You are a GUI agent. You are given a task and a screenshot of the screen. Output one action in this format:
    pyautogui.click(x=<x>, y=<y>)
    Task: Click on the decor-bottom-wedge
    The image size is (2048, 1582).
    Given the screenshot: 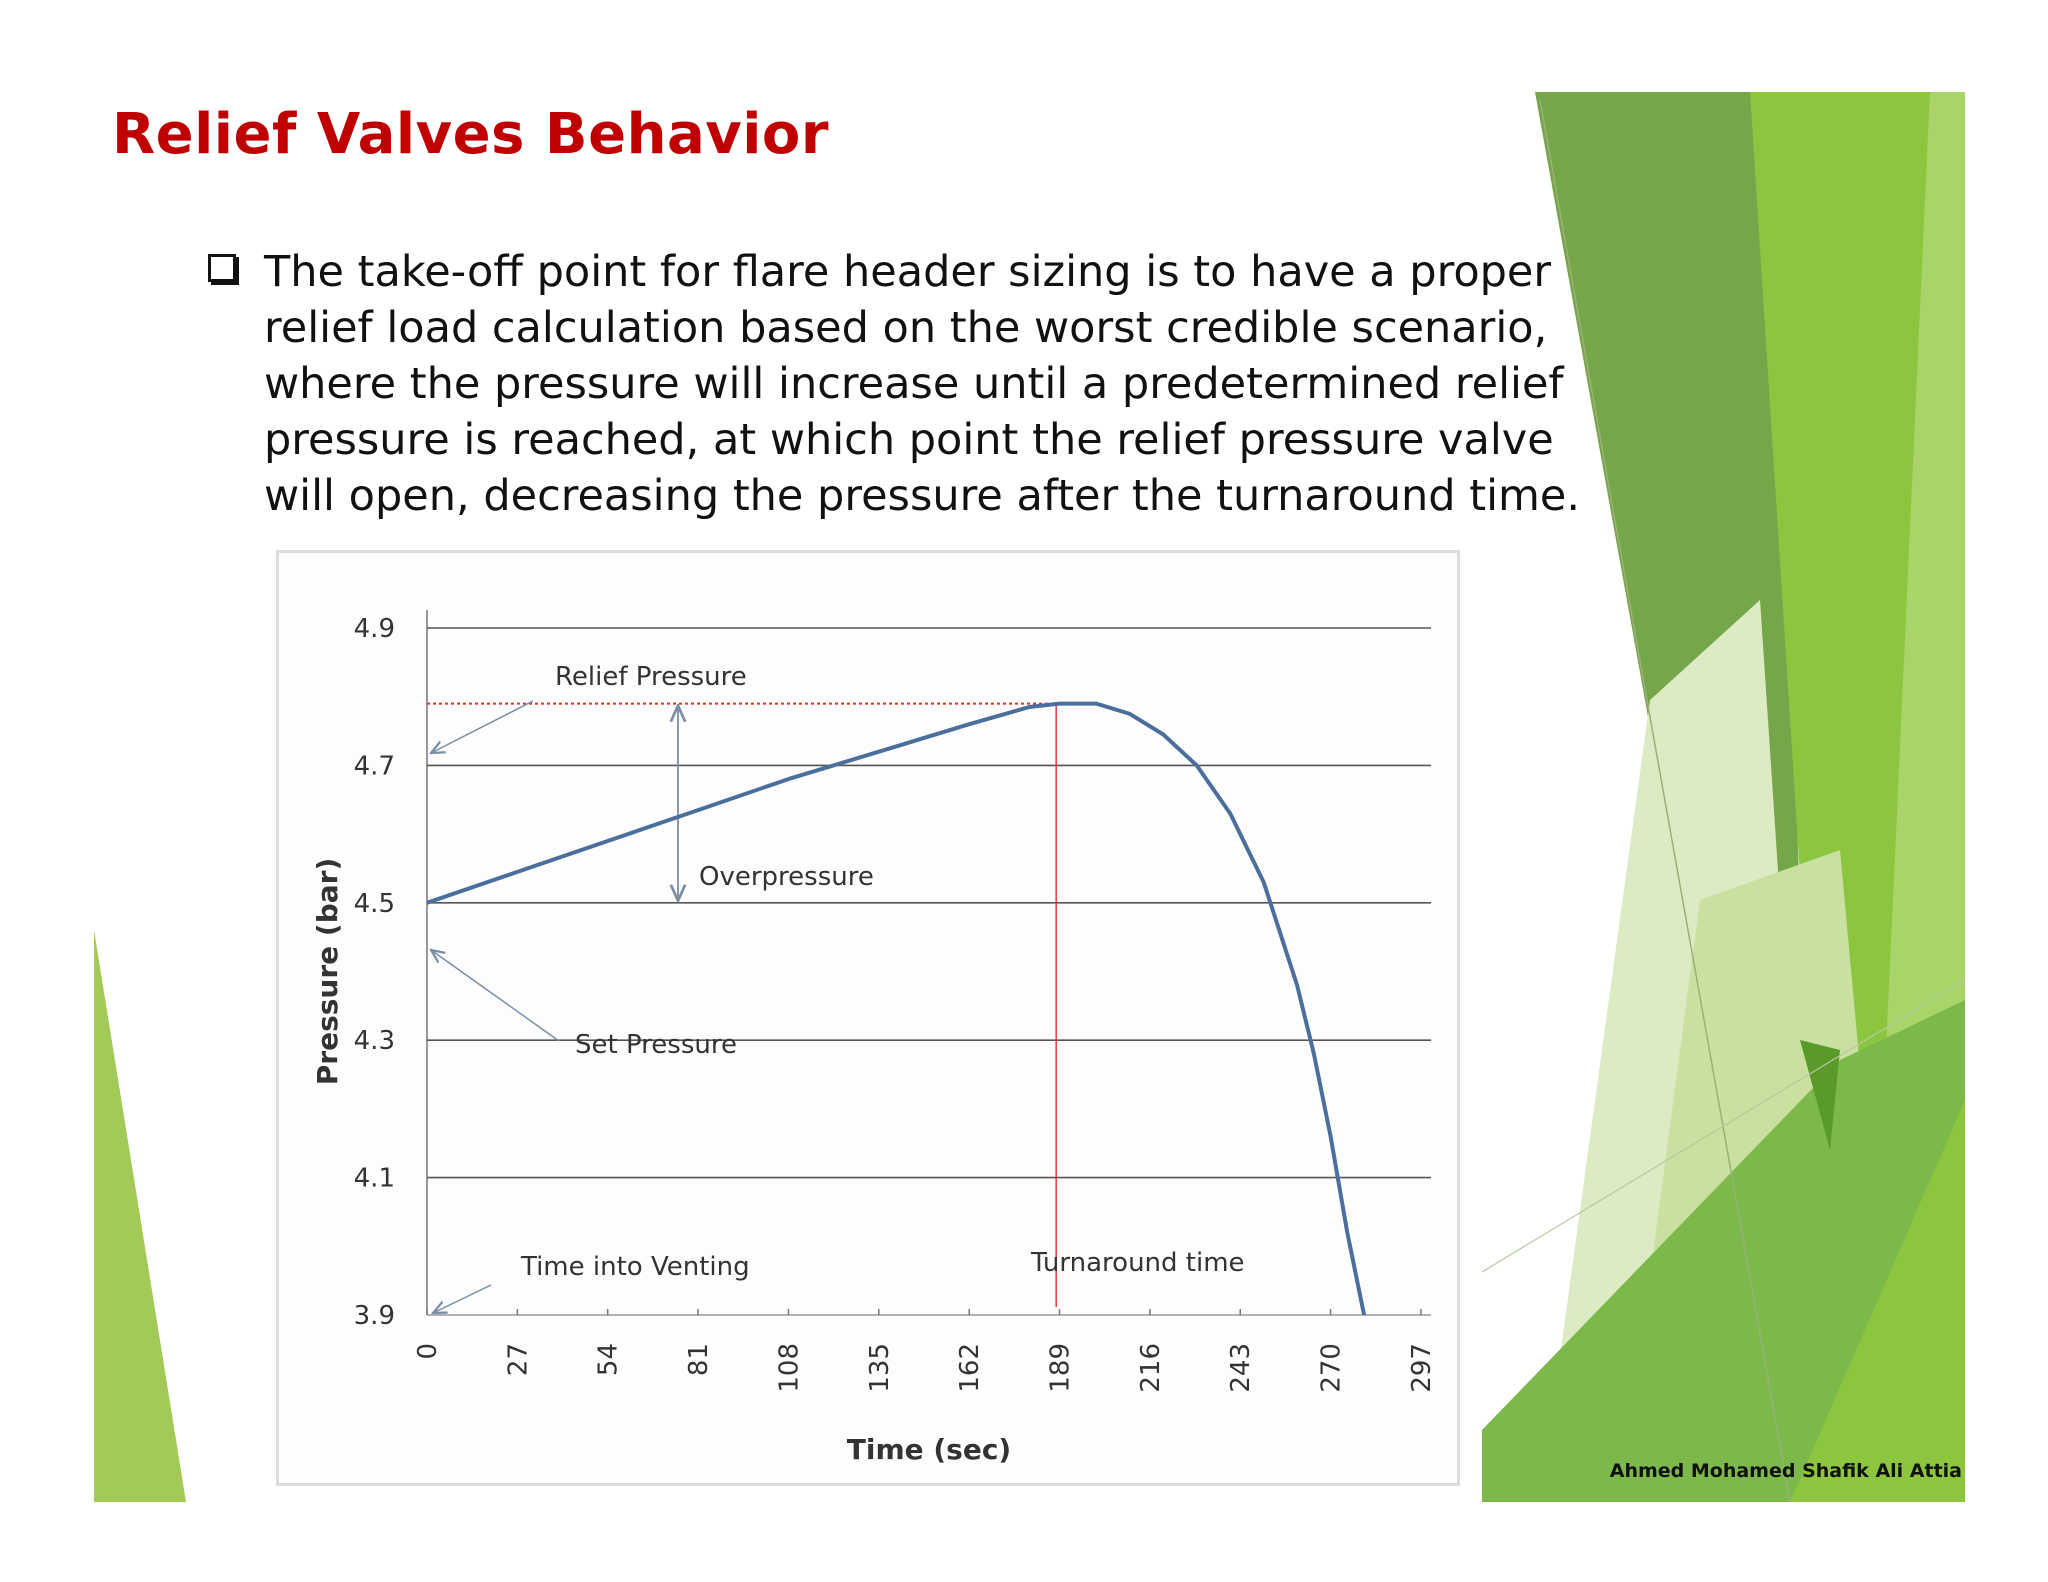 What is the action you would take?
    pyautogui.click(x=1723, y=1251)
    